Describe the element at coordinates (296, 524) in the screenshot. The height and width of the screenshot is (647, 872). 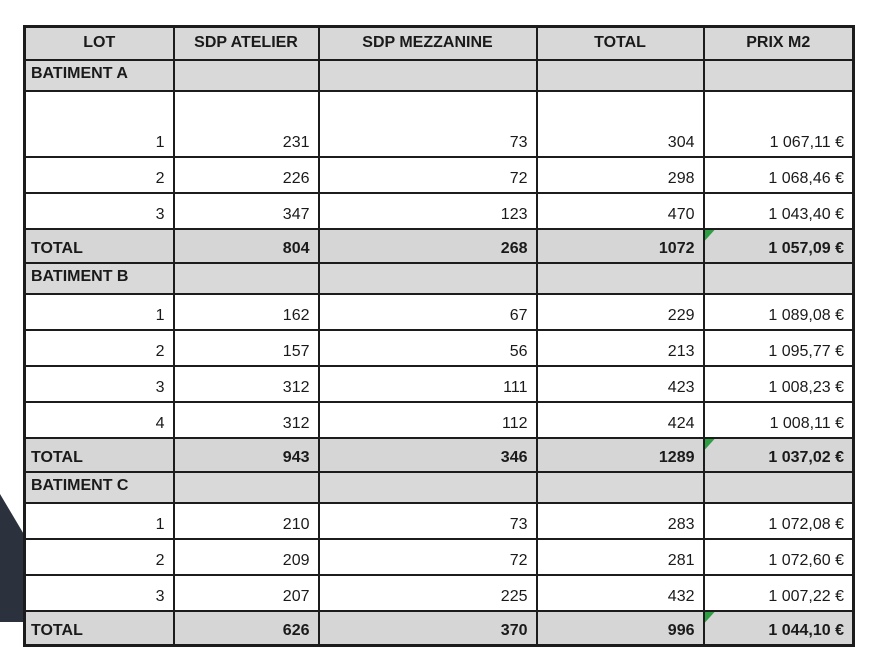
I see `cell-value: 210` at that location.